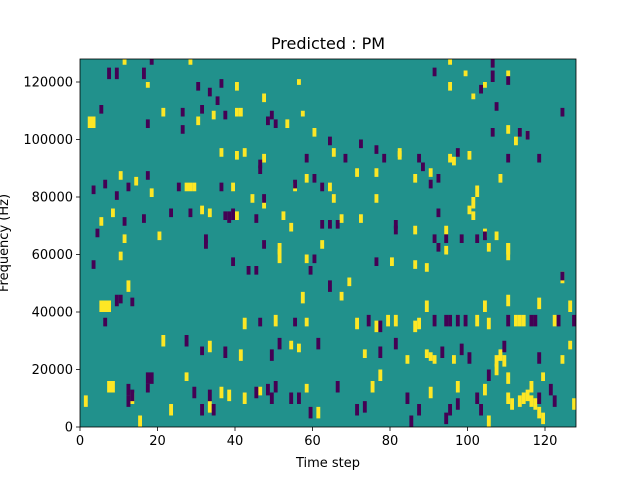 This screenshot has height=484, width=640. What do you see at coordinates (80, 441) in the screenshot?
I see `x-tick-label: 0` at bounding box center [80, 441].